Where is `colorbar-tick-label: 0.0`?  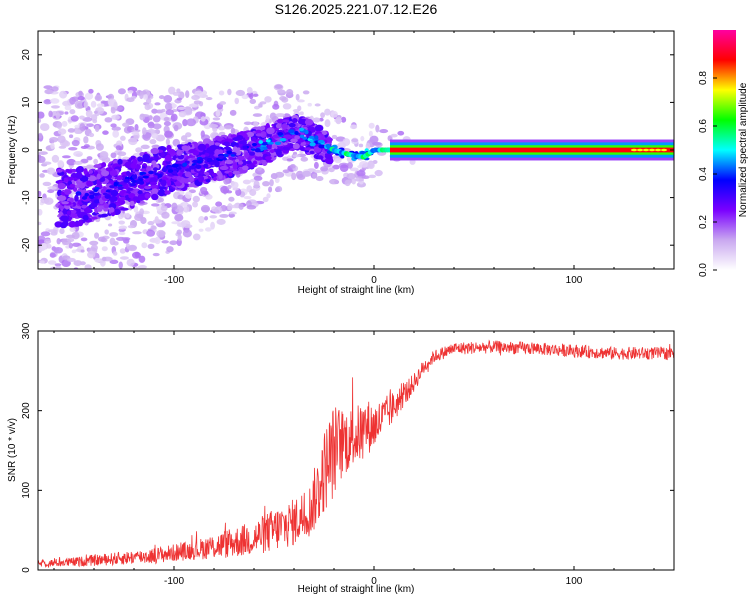 colorbar-tick-label: 0.0 is located at coordinates (703, 270).